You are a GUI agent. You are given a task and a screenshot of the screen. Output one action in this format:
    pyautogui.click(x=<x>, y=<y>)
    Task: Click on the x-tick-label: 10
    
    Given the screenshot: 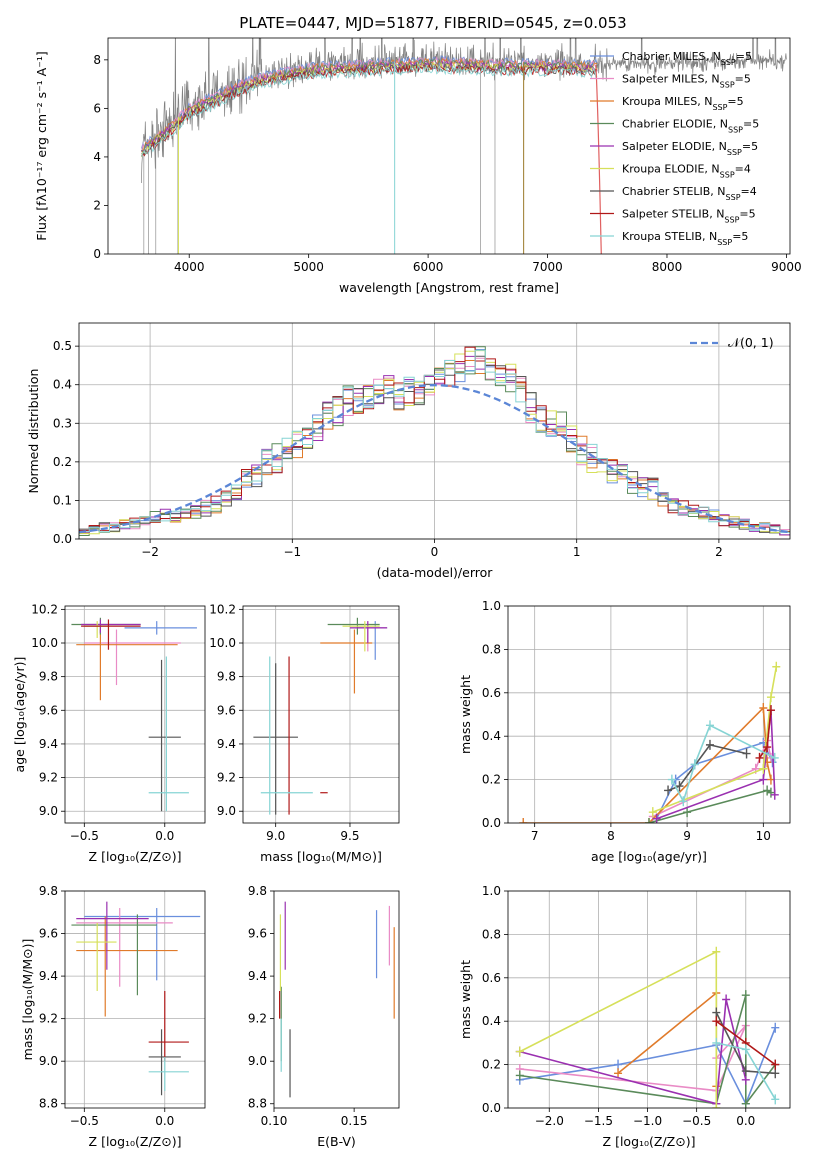 What is the action you would take?
    pyautogui.click(x=763, y=836)
    